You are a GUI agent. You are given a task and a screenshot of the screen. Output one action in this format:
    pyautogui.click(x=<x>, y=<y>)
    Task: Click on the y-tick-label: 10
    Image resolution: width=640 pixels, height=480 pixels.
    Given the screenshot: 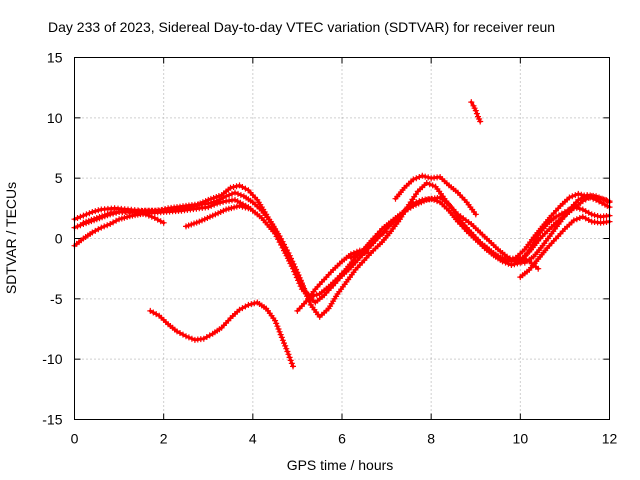 What is the action you would take?
    pyautogui.click(x=55, y=118)
    